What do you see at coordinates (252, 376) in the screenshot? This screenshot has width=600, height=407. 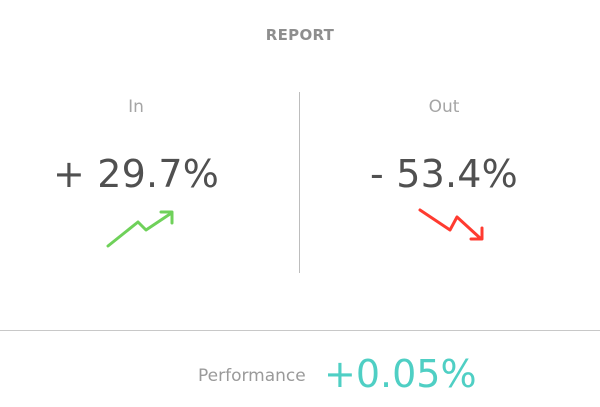 I see `performance-label: Performance` at bounding box center [252, 376].